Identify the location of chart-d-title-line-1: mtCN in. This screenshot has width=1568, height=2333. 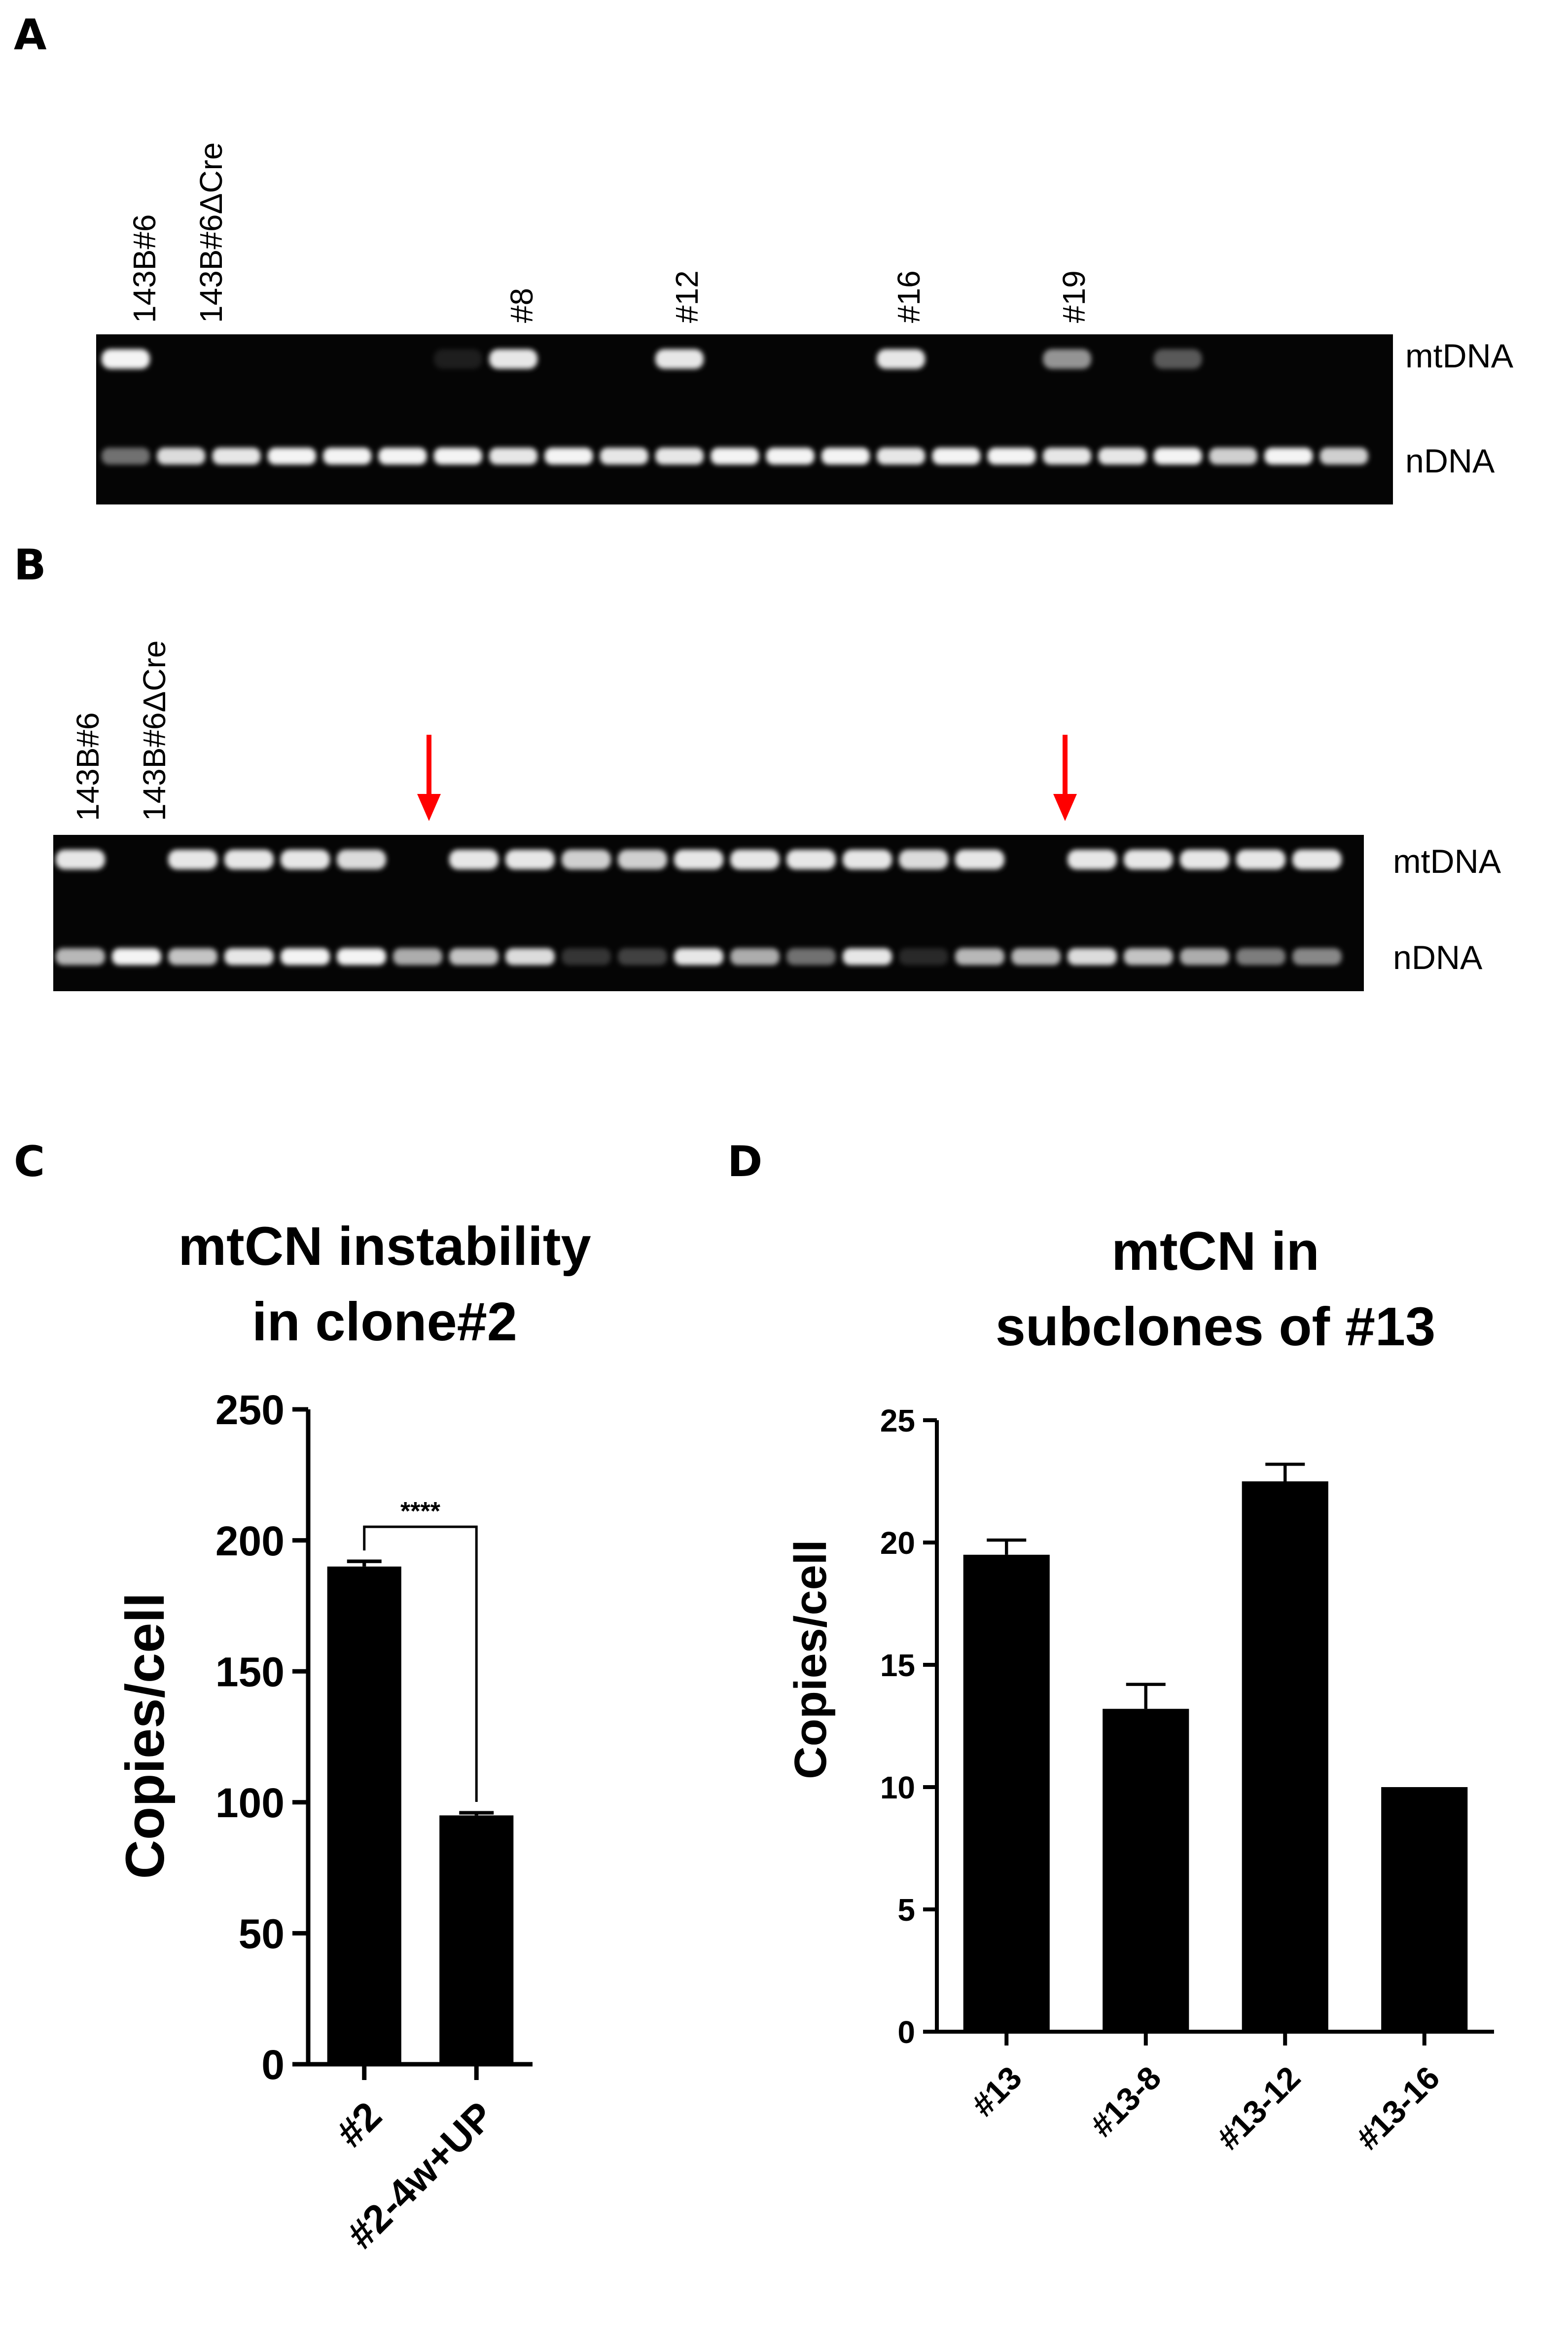
(1215, 1252).